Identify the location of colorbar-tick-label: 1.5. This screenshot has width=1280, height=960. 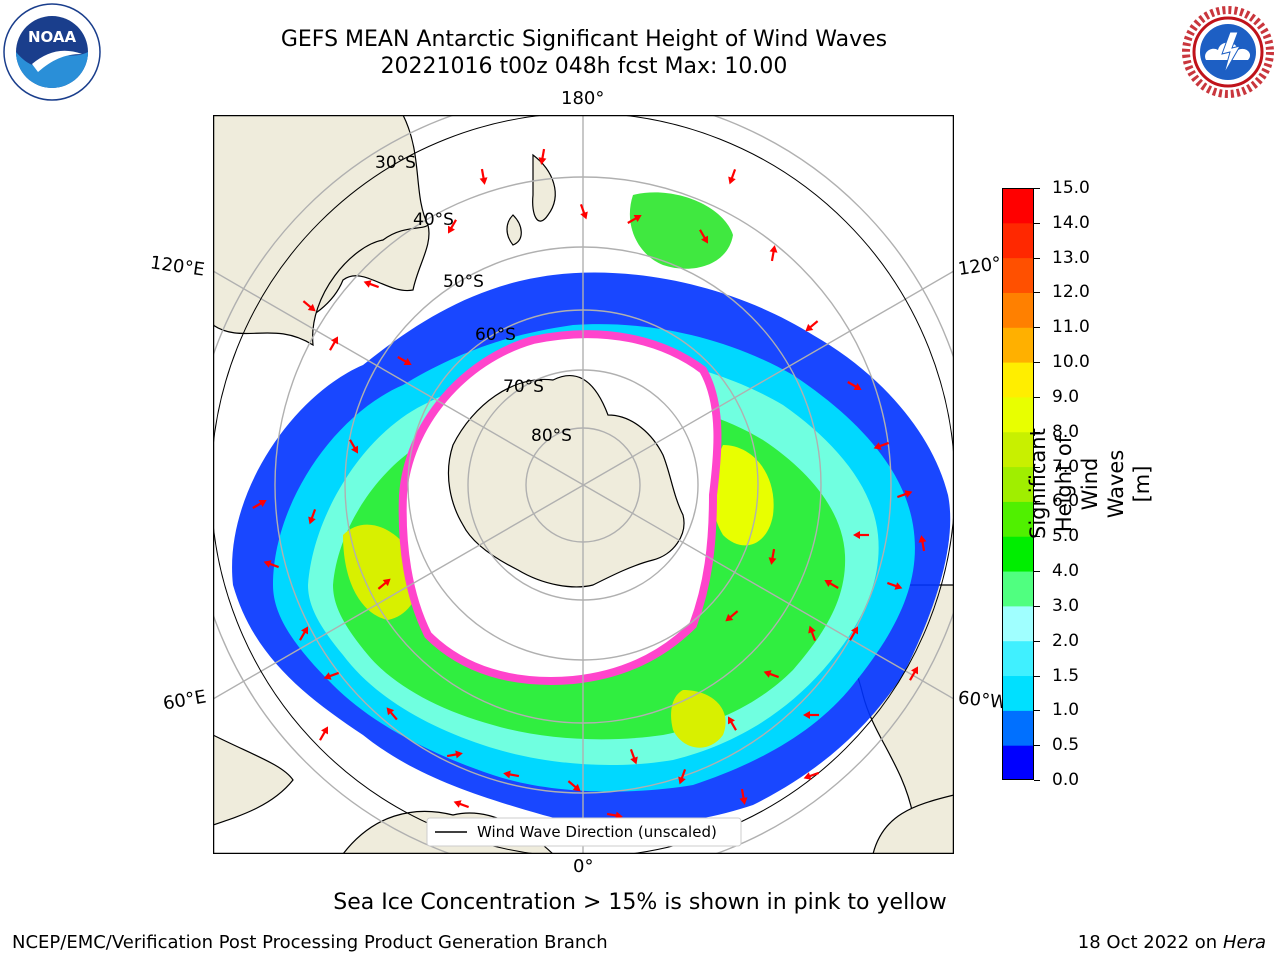
(1066, 675).